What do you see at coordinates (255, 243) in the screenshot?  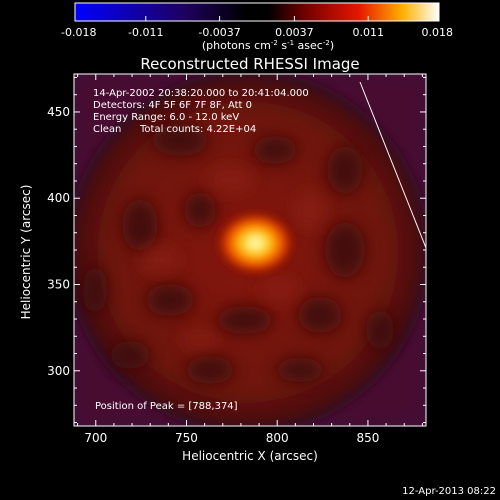 I see `flare-peak` at bounding box center [255, 243].